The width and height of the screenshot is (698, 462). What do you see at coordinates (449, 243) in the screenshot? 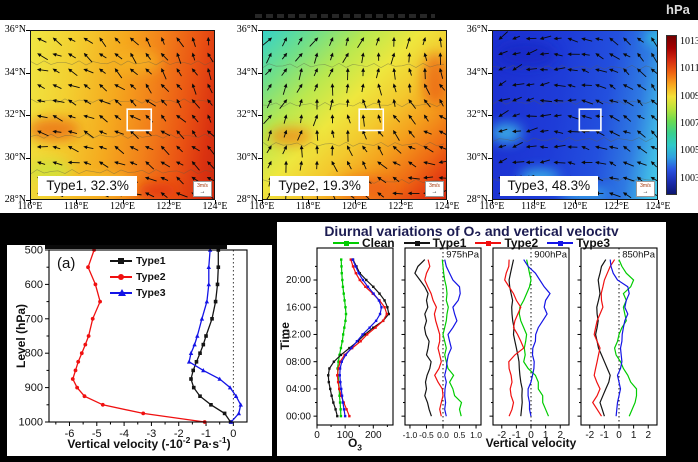
I see `legend-label: Type1` at bounding box center [449, 243].